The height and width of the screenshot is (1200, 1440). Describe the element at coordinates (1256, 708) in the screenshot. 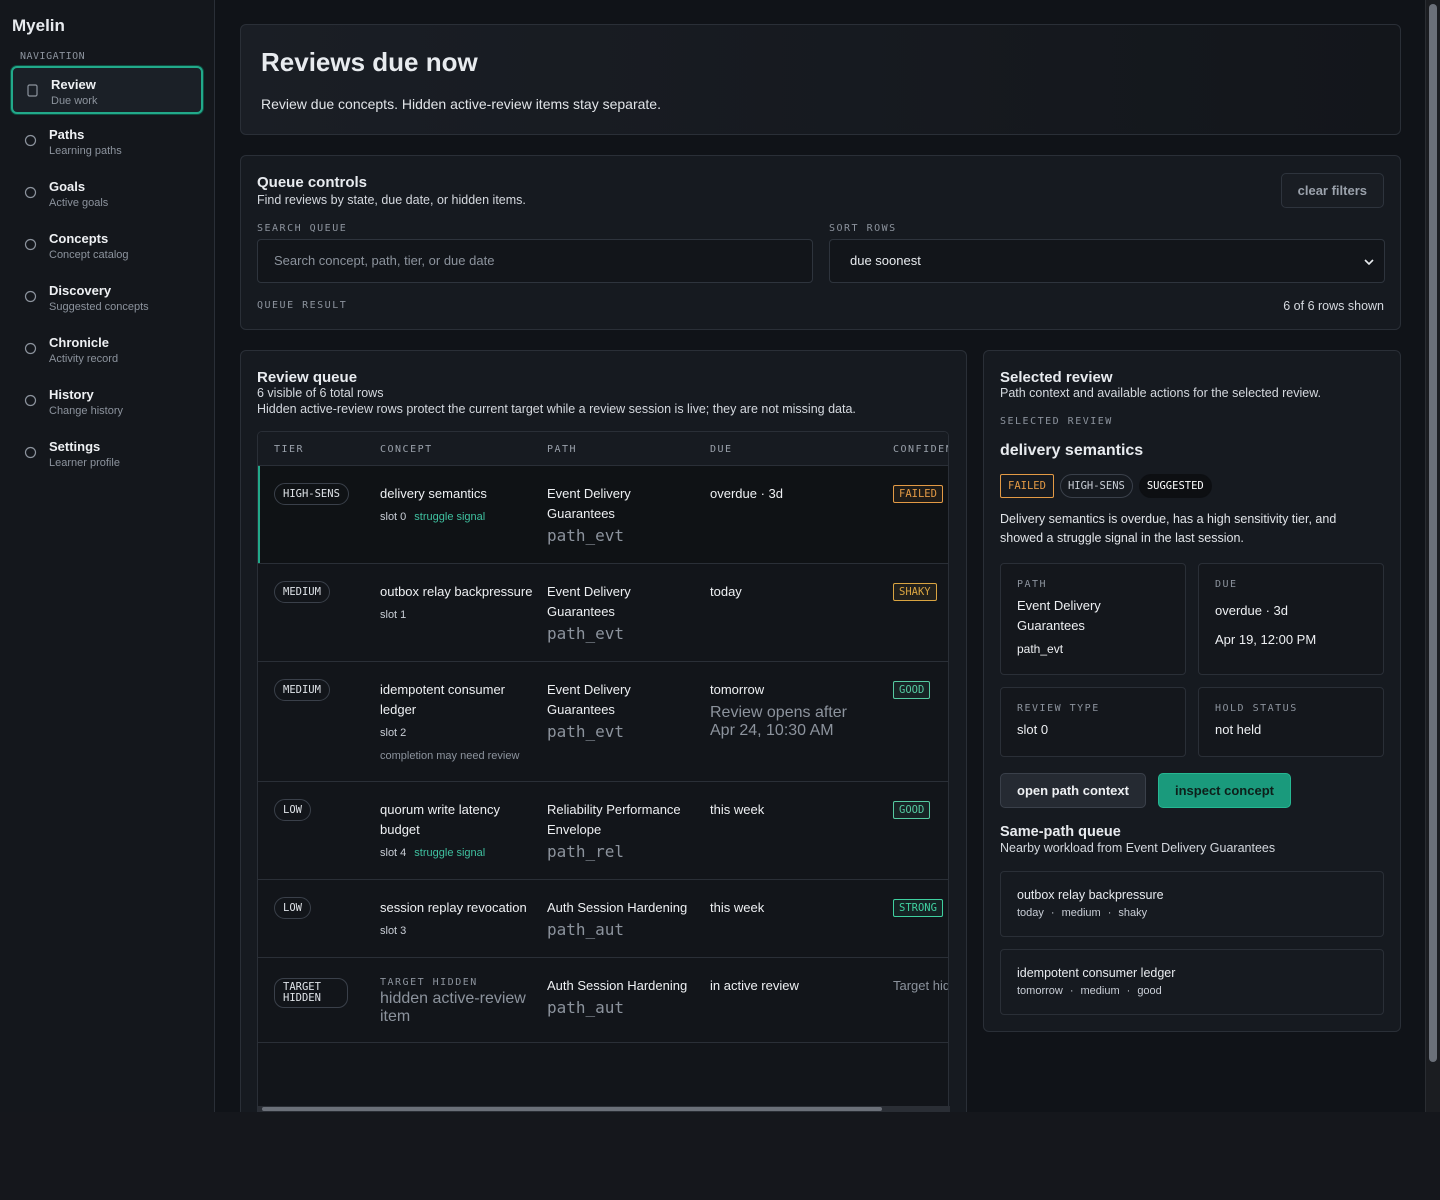

I see `detail-label: HOLD STATUS` at that location.